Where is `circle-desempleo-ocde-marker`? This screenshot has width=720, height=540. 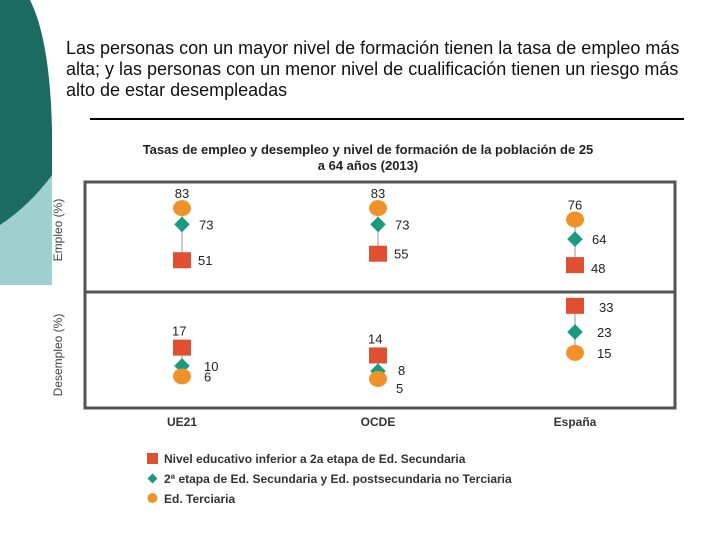
circle-desempleo-ocde-marker is located at coordinates (378, 378).